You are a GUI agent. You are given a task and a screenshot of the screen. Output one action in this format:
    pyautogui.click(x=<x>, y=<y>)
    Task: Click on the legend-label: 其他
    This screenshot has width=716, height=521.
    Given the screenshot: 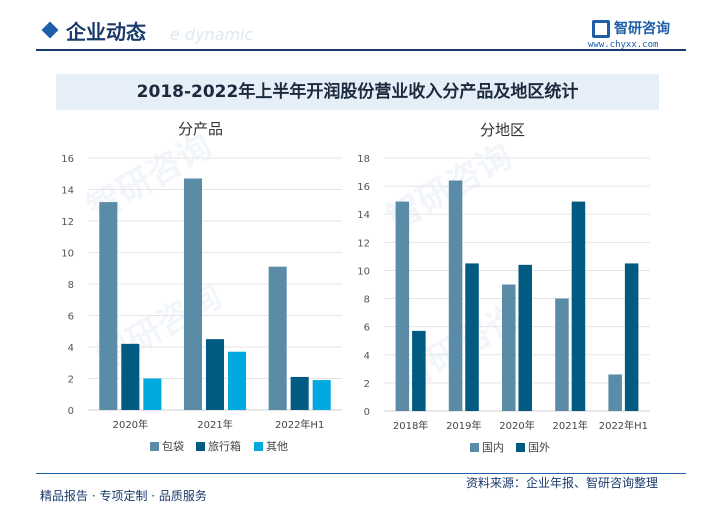 What is the action you would take?
    pyautogui.click(x=277, y=446)
    